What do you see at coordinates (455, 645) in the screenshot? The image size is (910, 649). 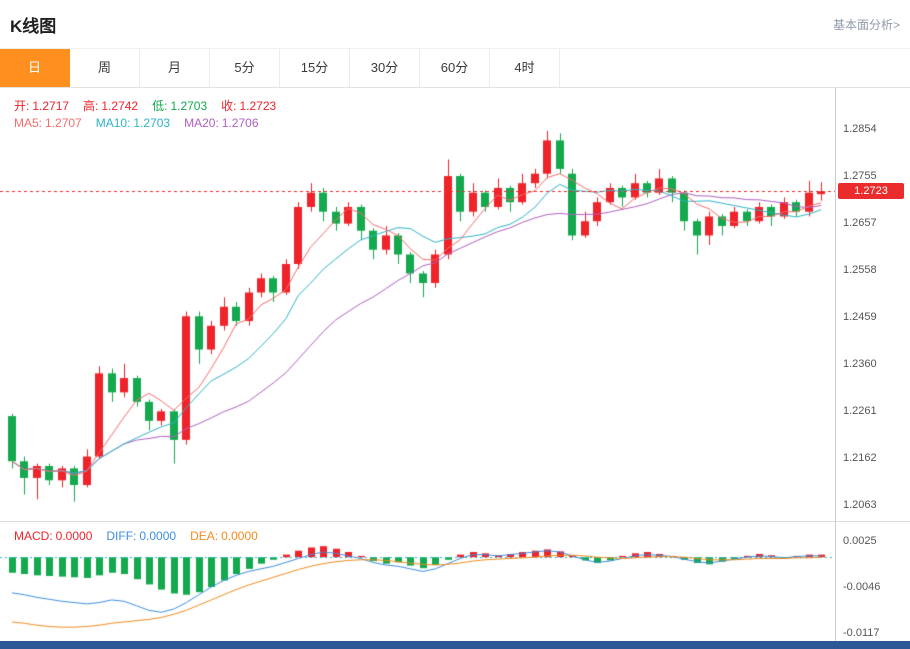 I see `bottom-scrollbar` at bounding box center [455, 645].